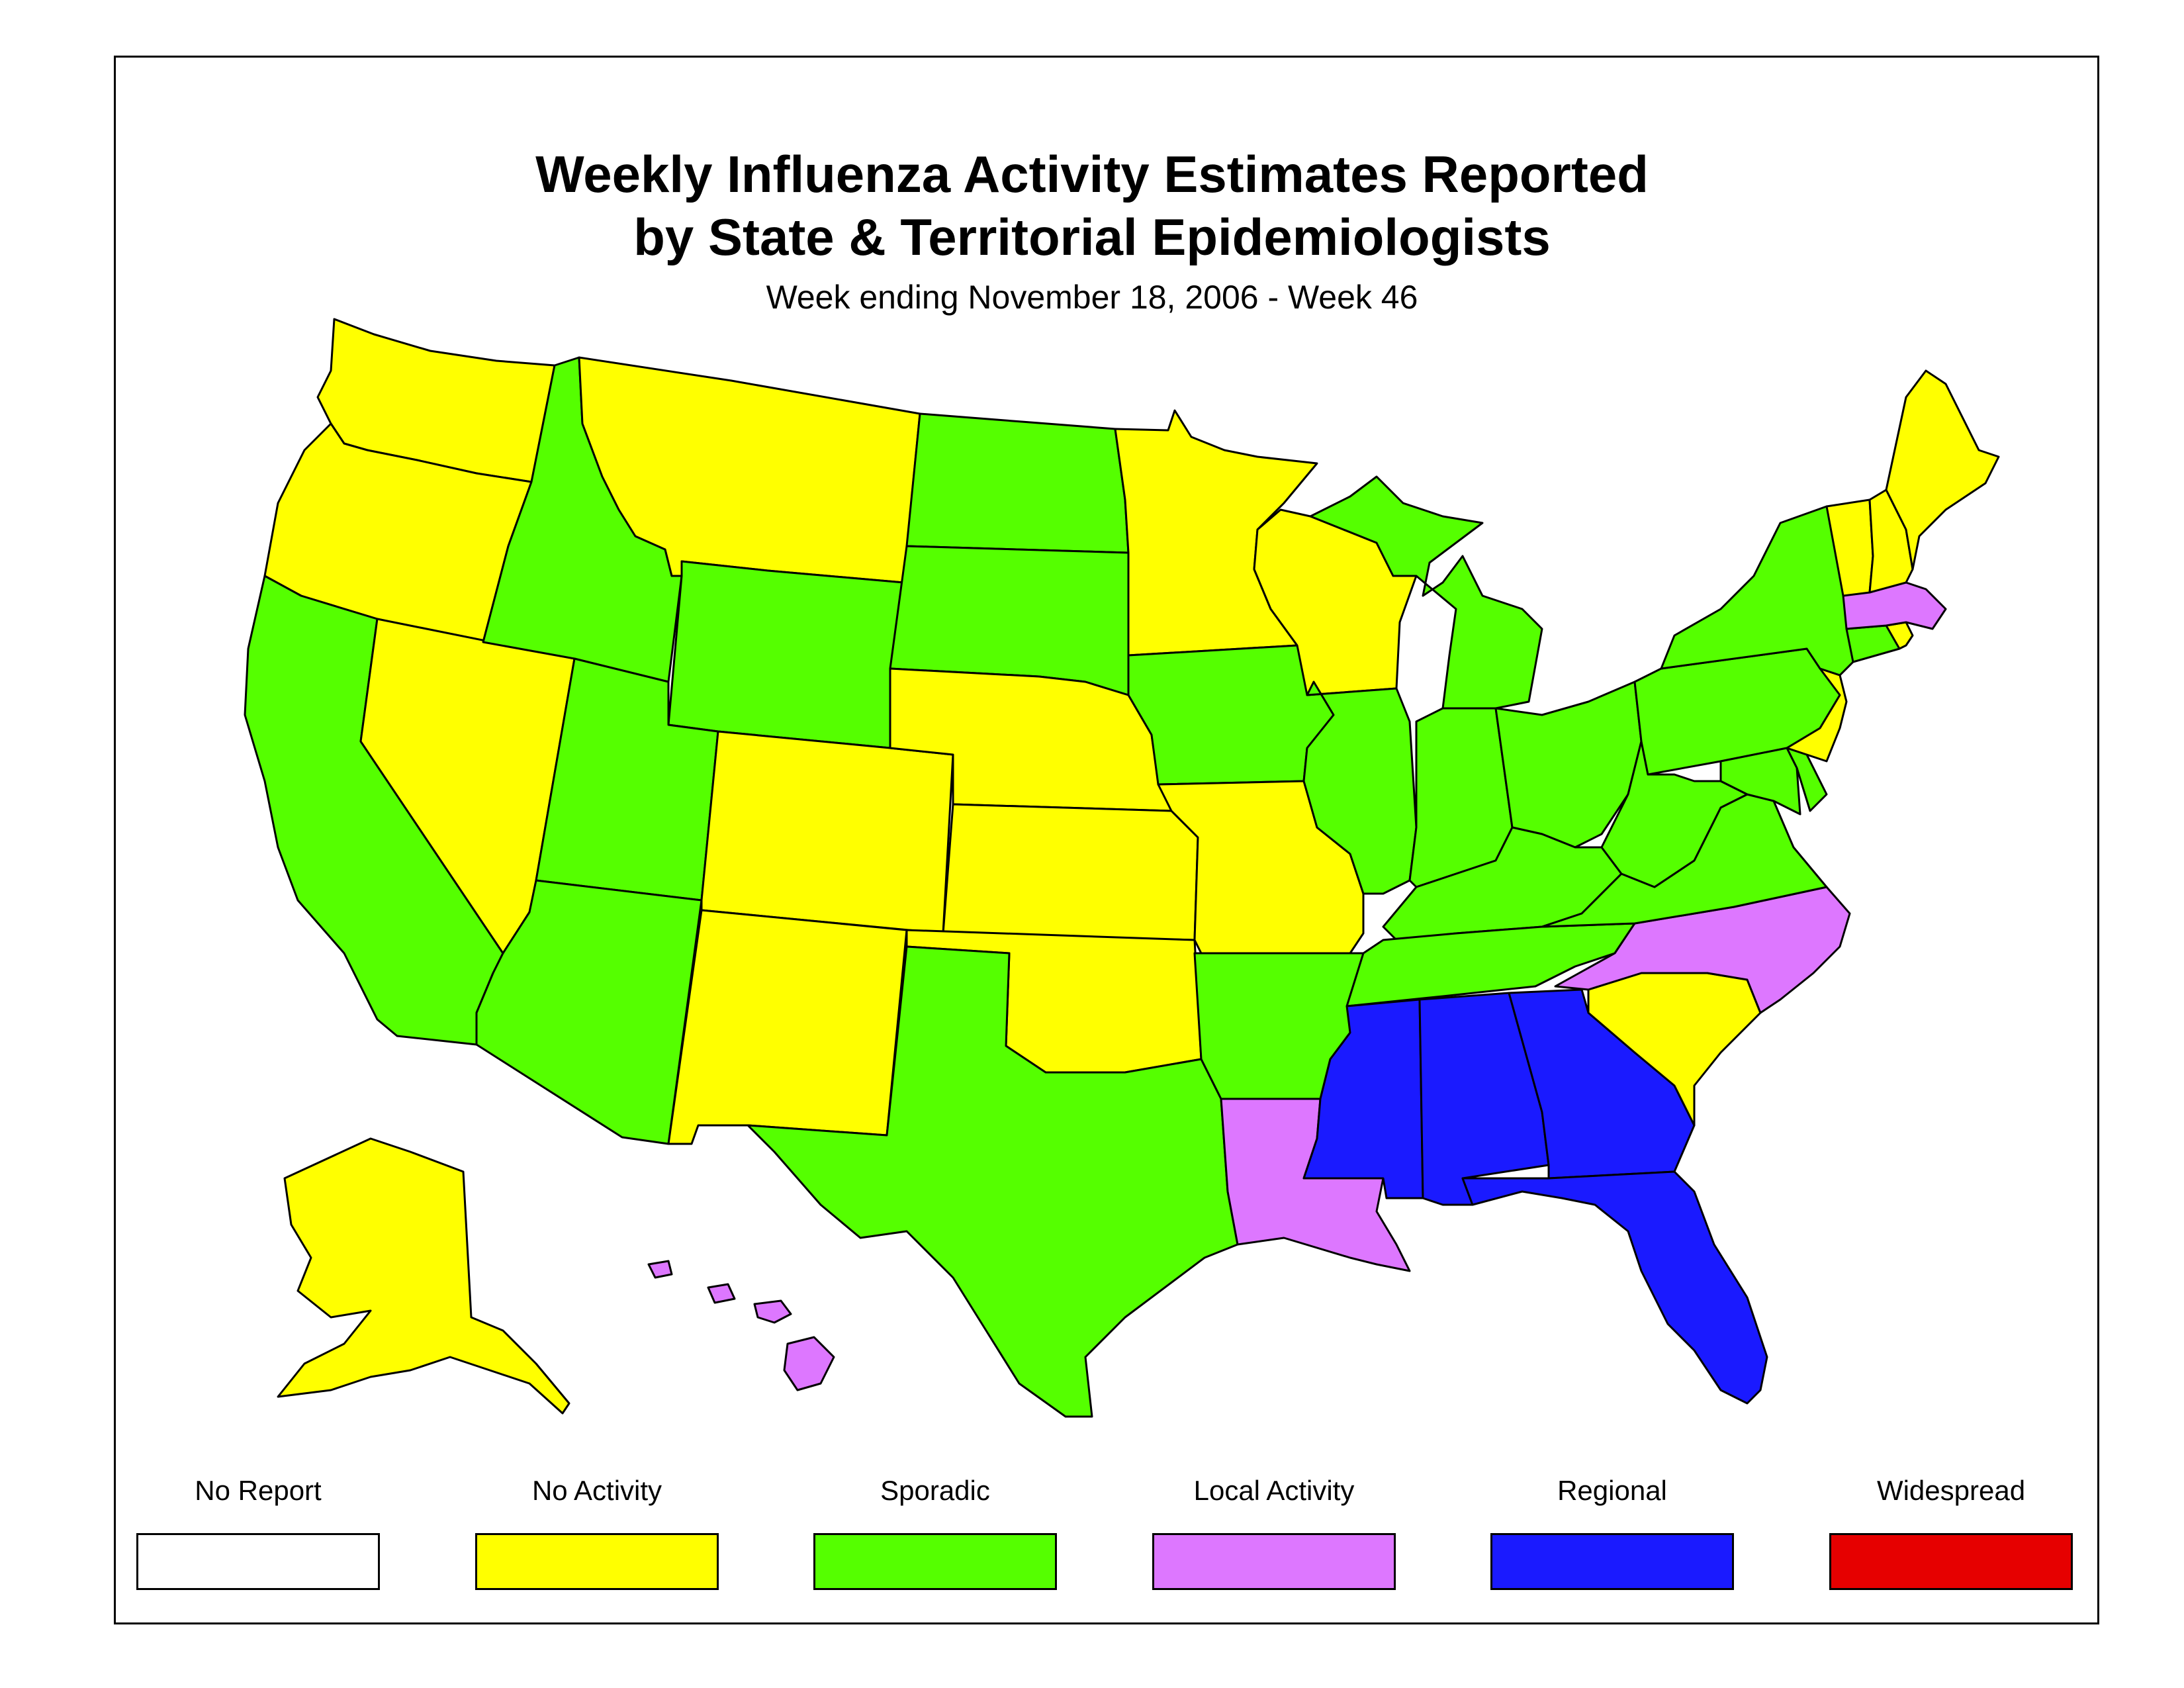 This screenshot has height=1688, width=2184. What do you see at coordinates (1942, 470) in the screenshot?
I see `state-me` at bounding box center [1942, 470].